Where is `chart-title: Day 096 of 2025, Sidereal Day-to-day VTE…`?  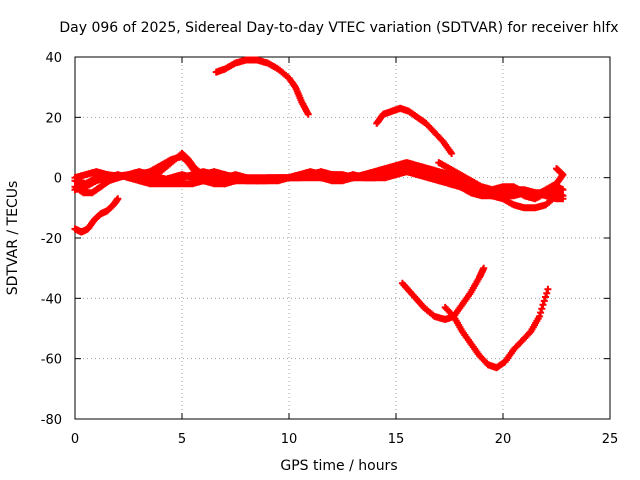 chart-title: Day 096 of 2025, Sidereal Day-to-day VTE… is located at coordinates (338, 28).